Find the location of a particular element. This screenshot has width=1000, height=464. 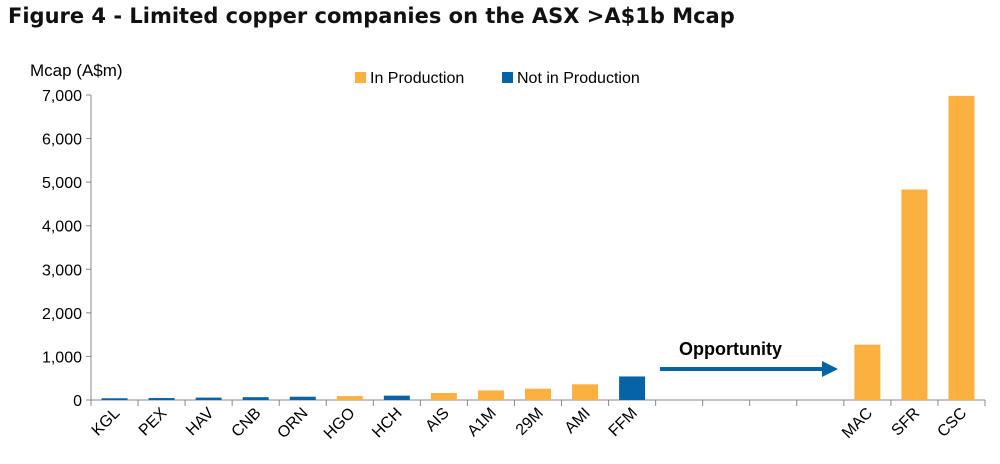

legend-label-not-in-production: Not in Production is located at coordinates (578, 78).